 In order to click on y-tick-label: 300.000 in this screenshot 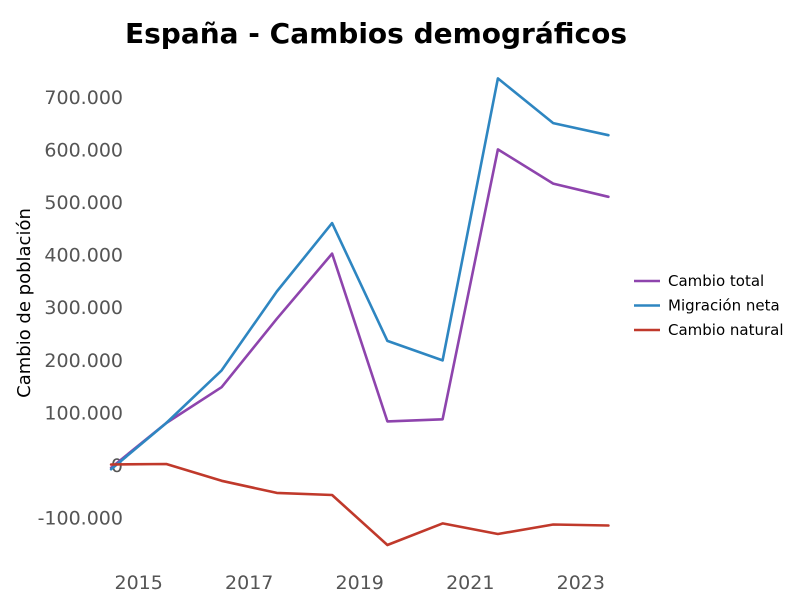, I will do `click(83, 308)`.